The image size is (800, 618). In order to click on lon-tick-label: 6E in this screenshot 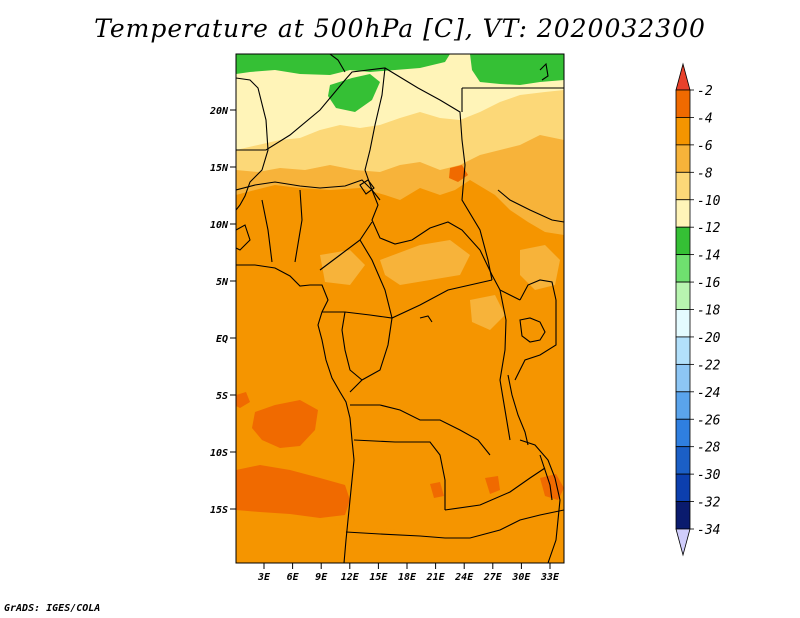, I will do `click(293, 577)`.